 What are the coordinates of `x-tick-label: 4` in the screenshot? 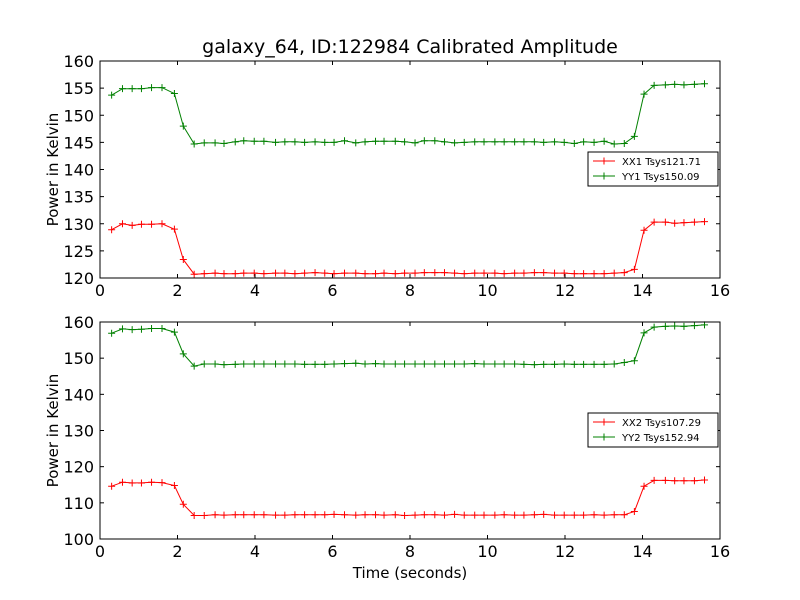 It's located at (255, 551).